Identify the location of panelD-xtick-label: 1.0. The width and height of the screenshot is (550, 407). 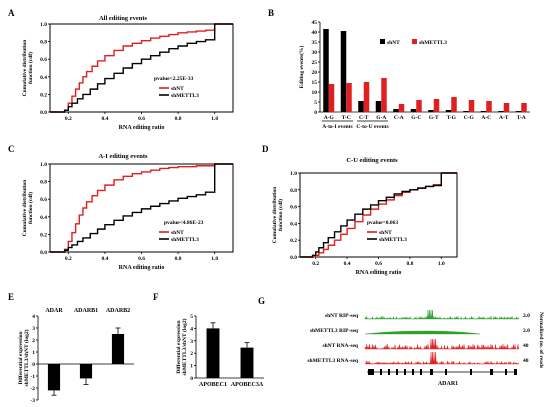
(441, 264).